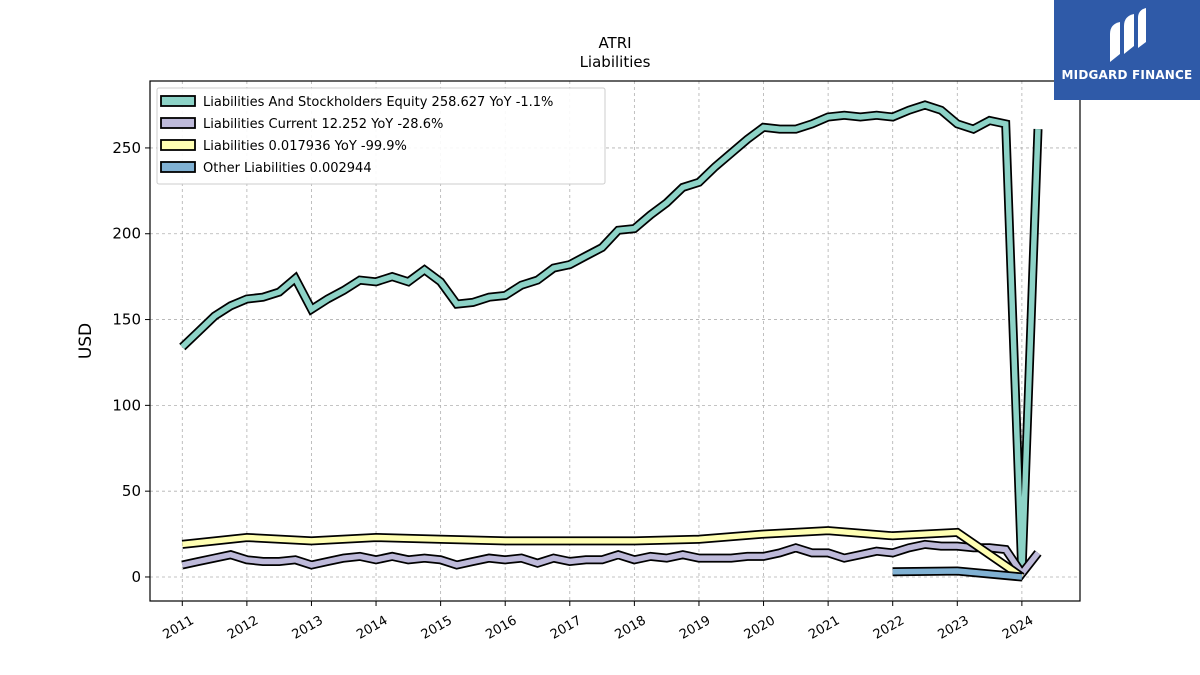  I want to click on x-tick-label: 2017, so click(566, 628).